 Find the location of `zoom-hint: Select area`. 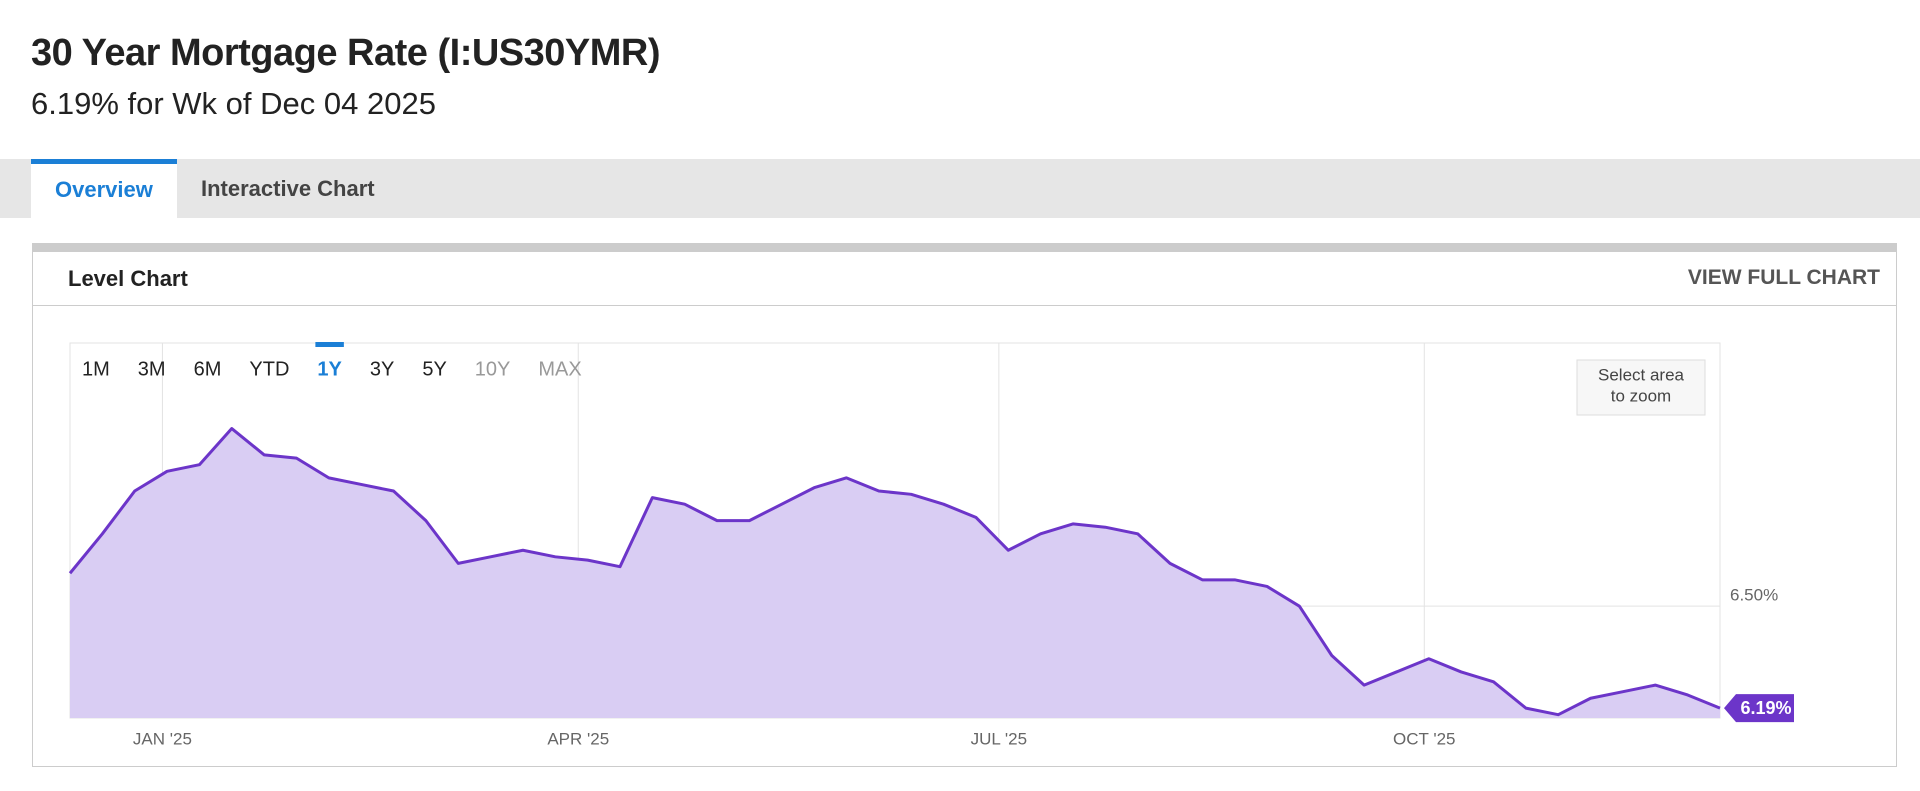

zoom-hint: Select area is located at coordinates (1641, 374).